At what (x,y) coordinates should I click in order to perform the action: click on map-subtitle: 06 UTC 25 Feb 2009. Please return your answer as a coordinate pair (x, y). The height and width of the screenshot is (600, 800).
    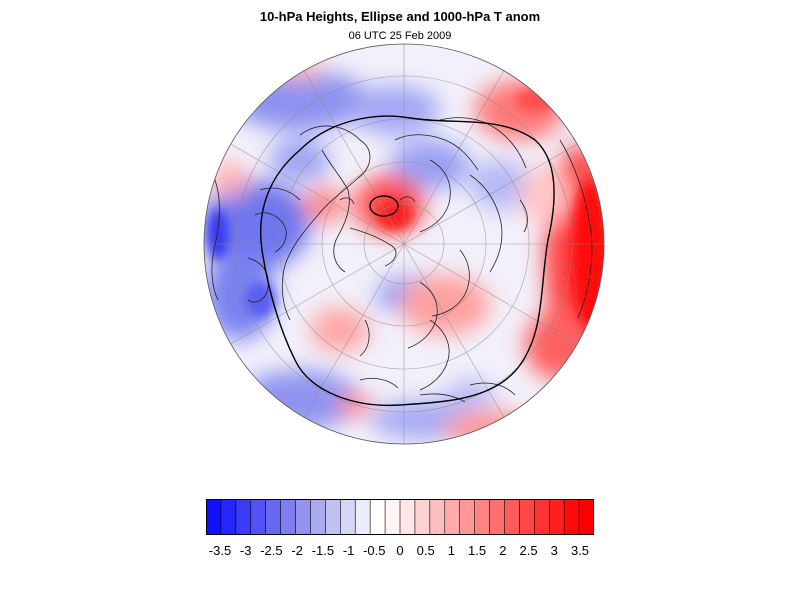
    Looking at the image, I should click on (400, 36).